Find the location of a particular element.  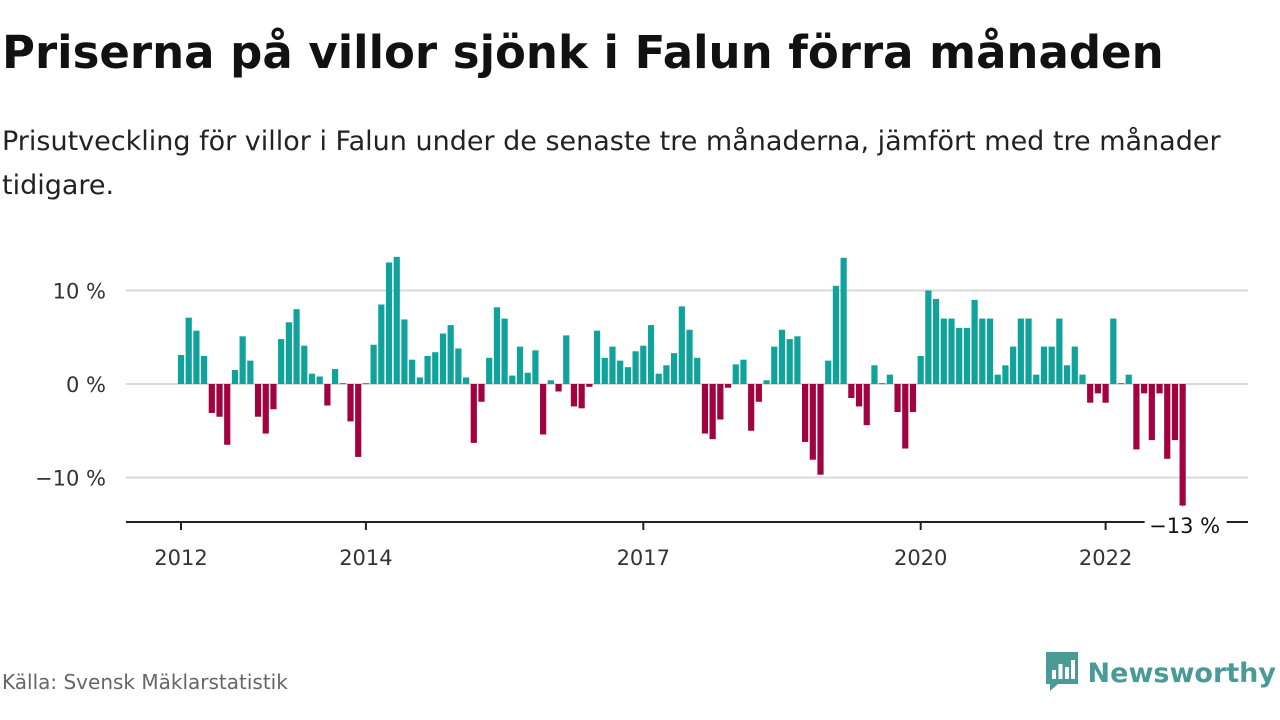

x-tick-label: 2012 is located at coordinates (180, 558).